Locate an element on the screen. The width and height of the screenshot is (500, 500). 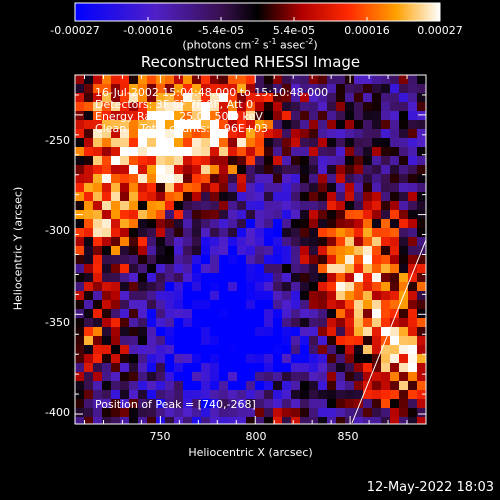
y-tick-label: -350 is located at coordinates (57, 322).